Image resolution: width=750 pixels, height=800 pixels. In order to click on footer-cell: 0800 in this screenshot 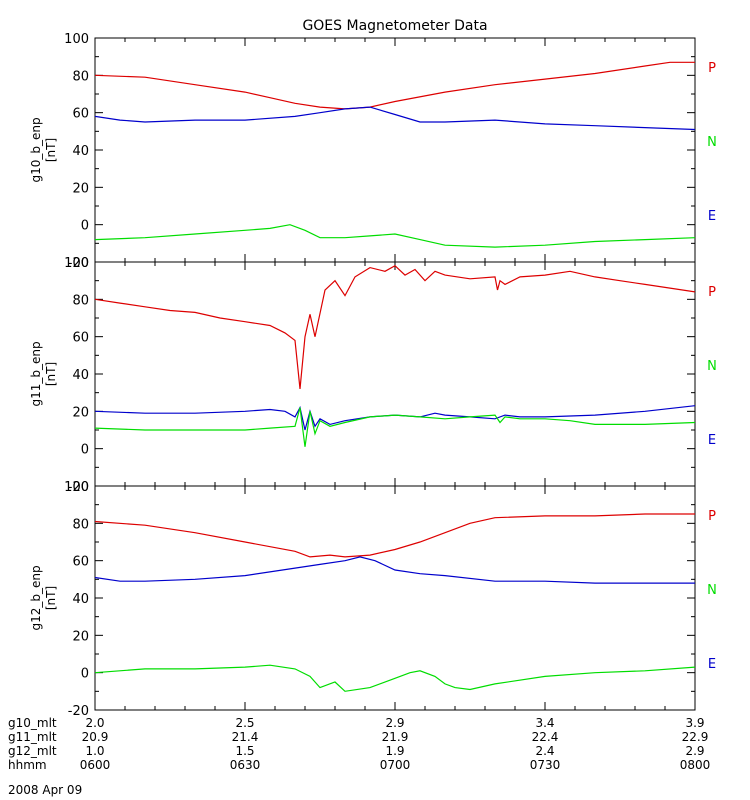, I will do `click(695, 765)`.